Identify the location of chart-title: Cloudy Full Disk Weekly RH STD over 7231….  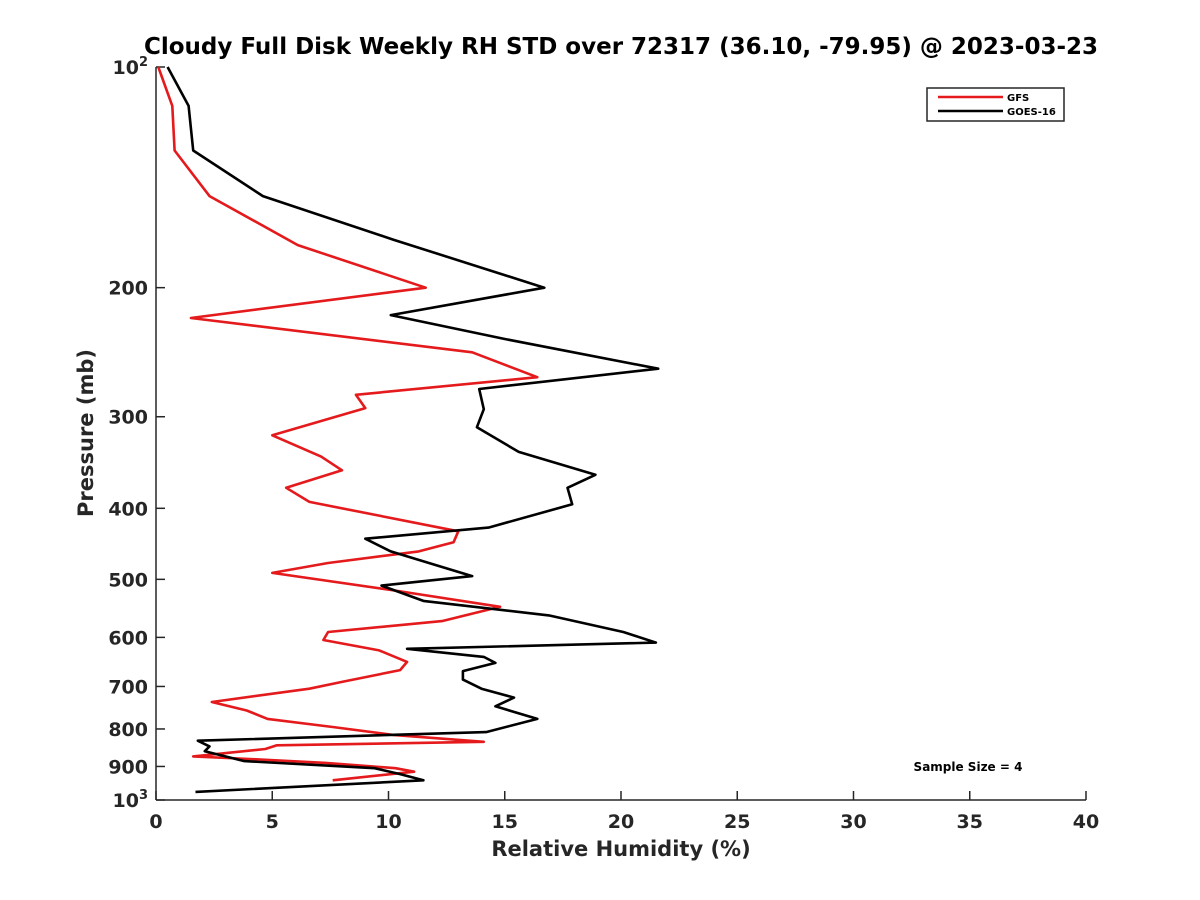
(621, 47).